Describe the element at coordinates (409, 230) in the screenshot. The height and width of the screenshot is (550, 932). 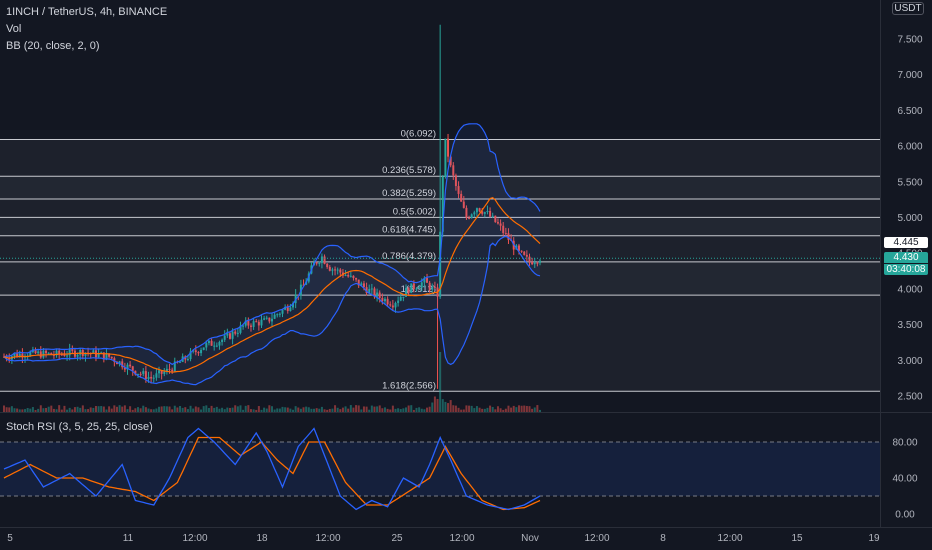
I see `fib-label: 0.618(4.745)` at that location.